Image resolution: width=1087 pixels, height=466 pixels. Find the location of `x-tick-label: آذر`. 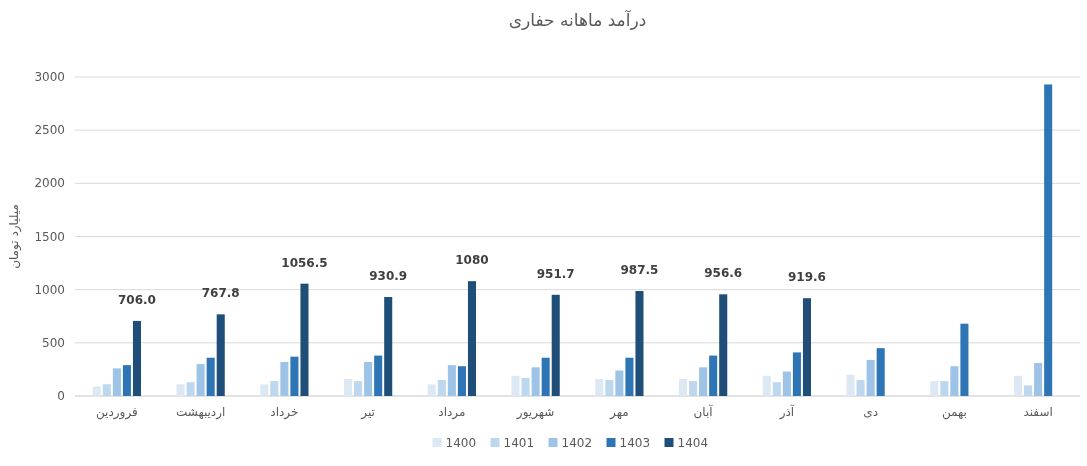

x-tick-label: آذر is located at coordinates (786, 412).